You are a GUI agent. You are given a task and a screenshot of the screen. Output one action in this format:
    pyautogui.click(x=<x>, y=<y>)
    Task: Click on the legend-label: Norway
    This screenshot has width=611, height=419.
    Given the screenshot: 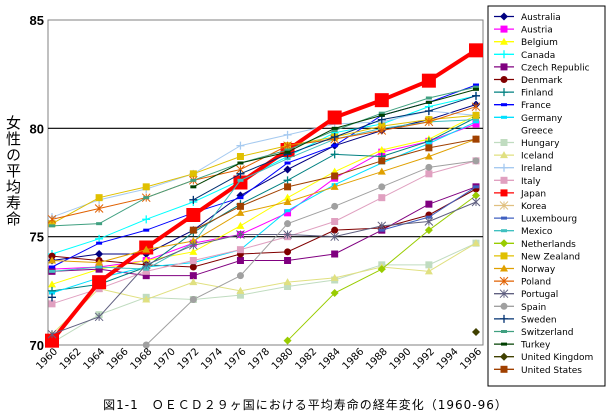 What is the action you would take?
    pyautogui.click(x=538, y=270)
    